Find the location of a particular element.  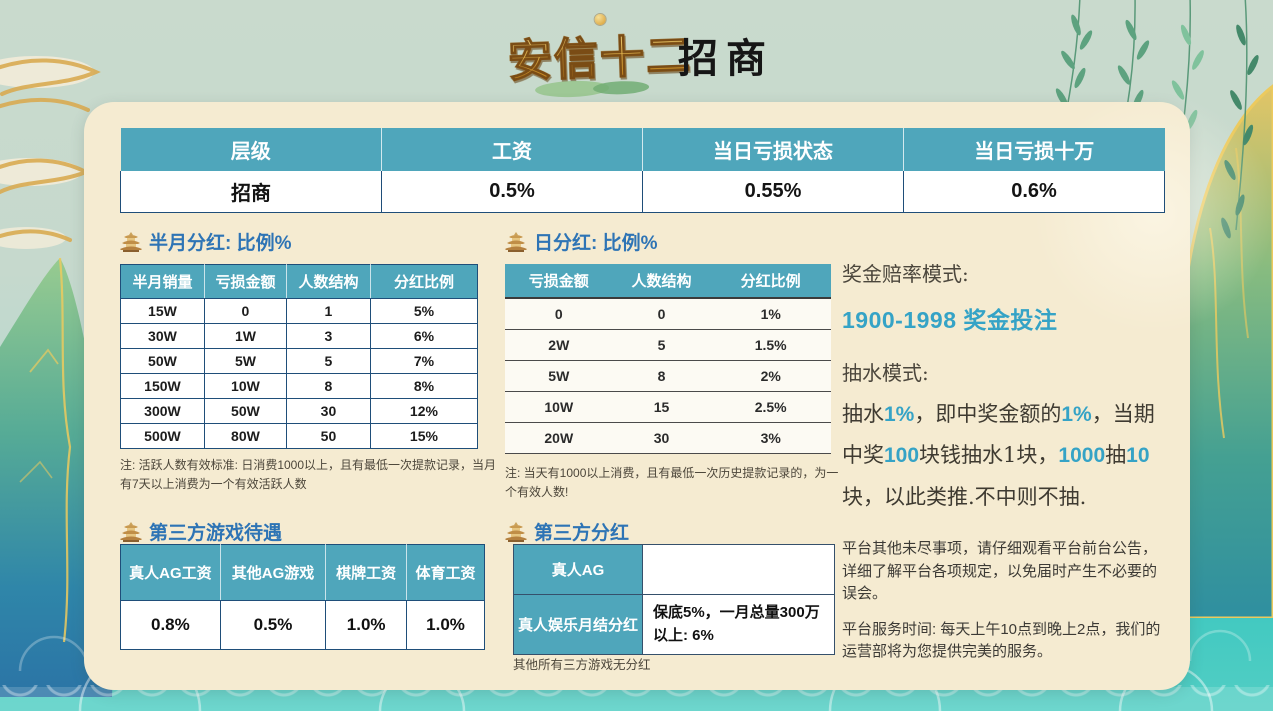

table-cell: 5 is located at coordinates (328, 361).